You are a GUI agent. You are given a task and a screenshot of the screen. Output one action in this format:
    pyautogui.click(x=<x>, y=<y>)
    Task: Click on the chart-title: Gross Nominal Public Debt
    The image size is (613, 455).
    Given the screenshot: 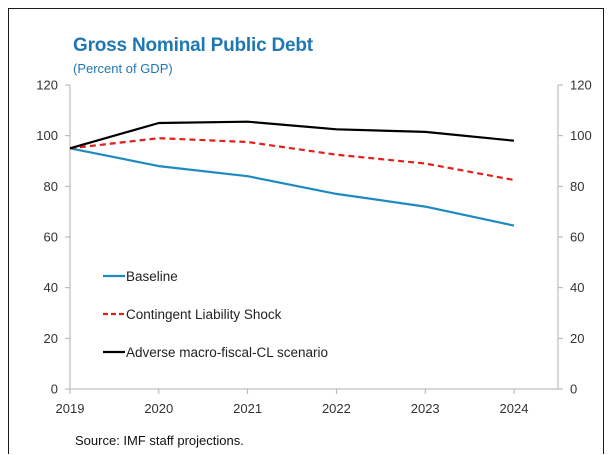 What is the action you would take?
    pyautogui.click(x=193, y=45)
    